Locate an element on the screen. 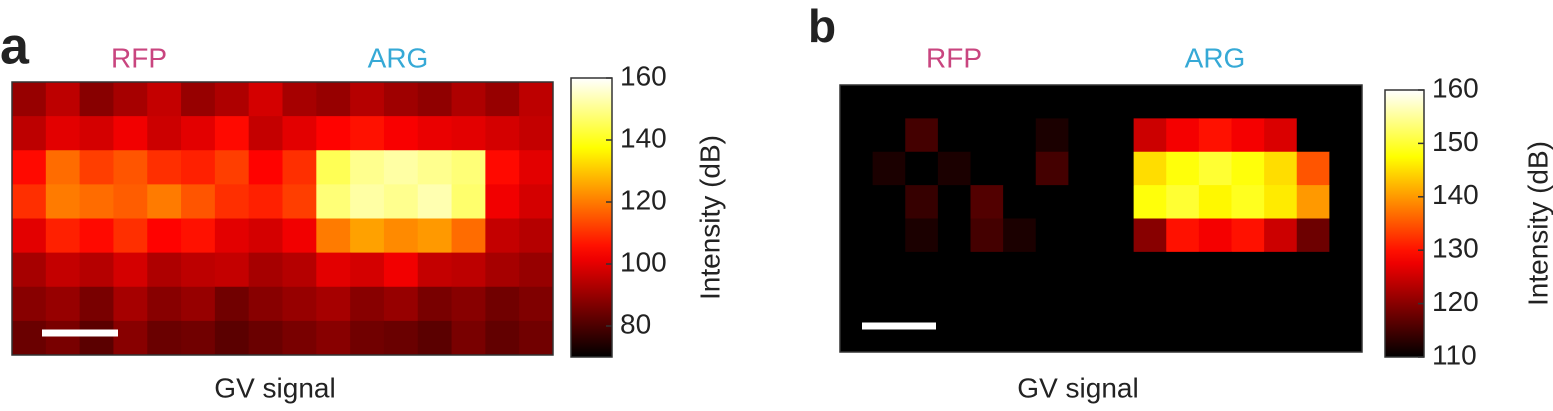 Image resolution: width=1553 pixels, height=411 pixels. colorbar-tick-label: 120 is located at coordinates (1455, 301).